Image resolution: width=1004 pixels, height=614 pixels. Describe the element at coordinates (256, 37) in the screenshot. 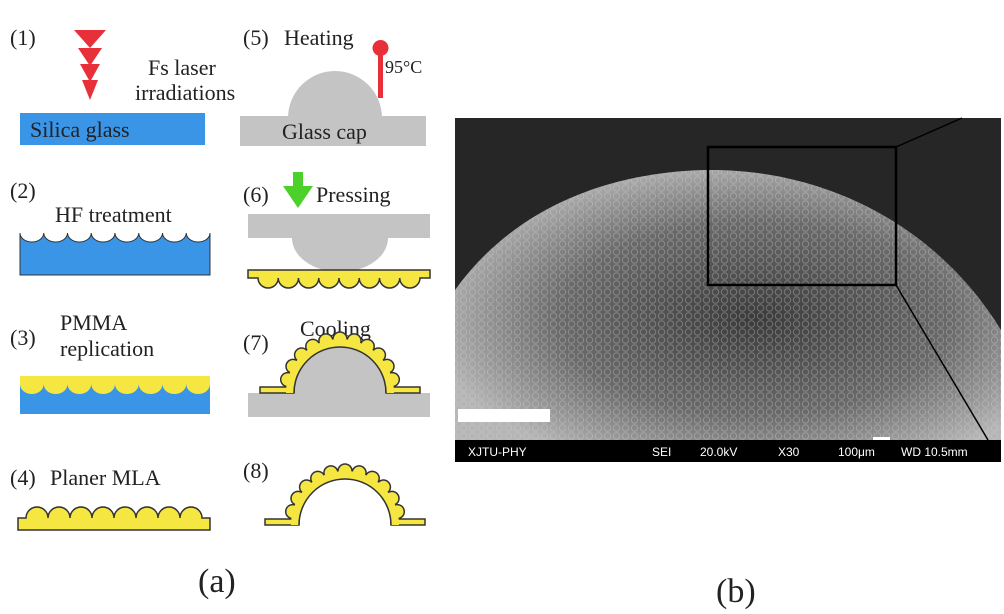

I see `step-number: (5)` at that location.